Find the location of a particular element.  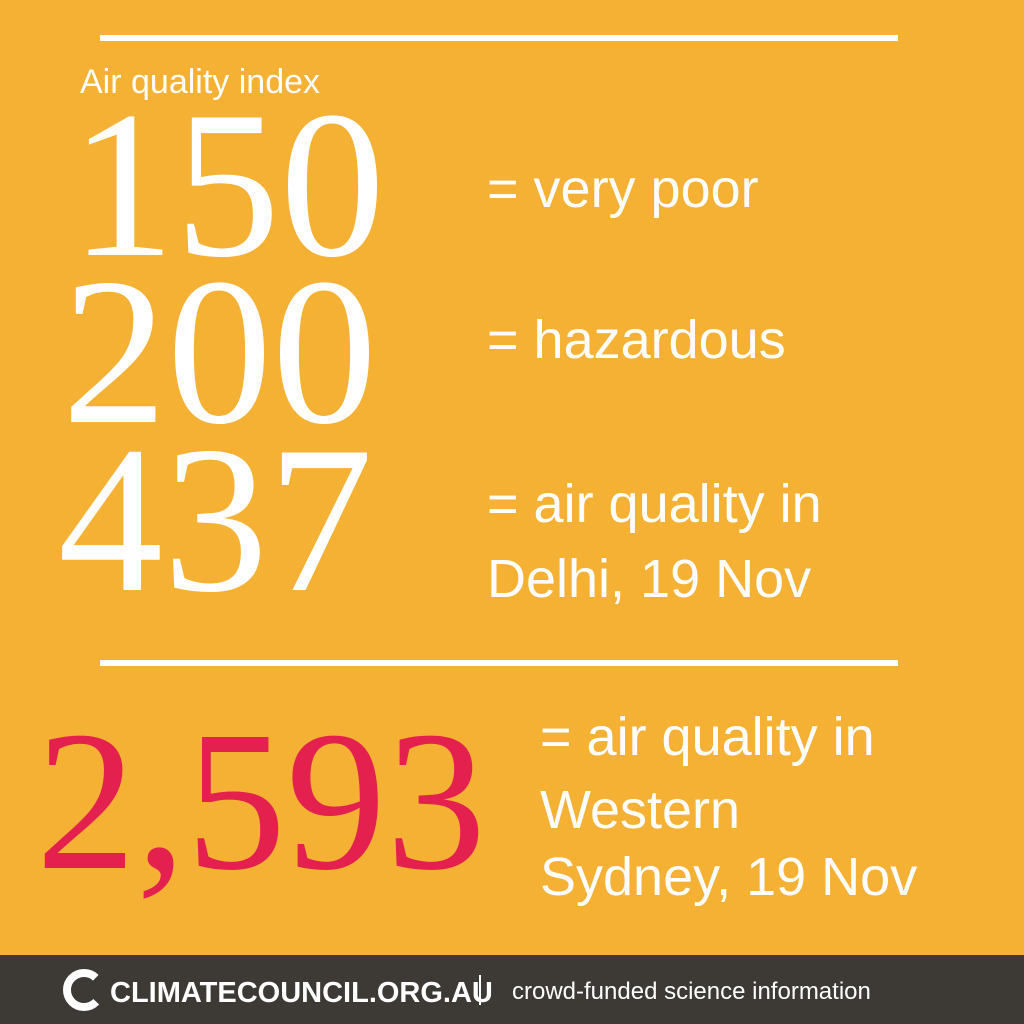

index-description: = air quality in is located at coordinates (654, 504).